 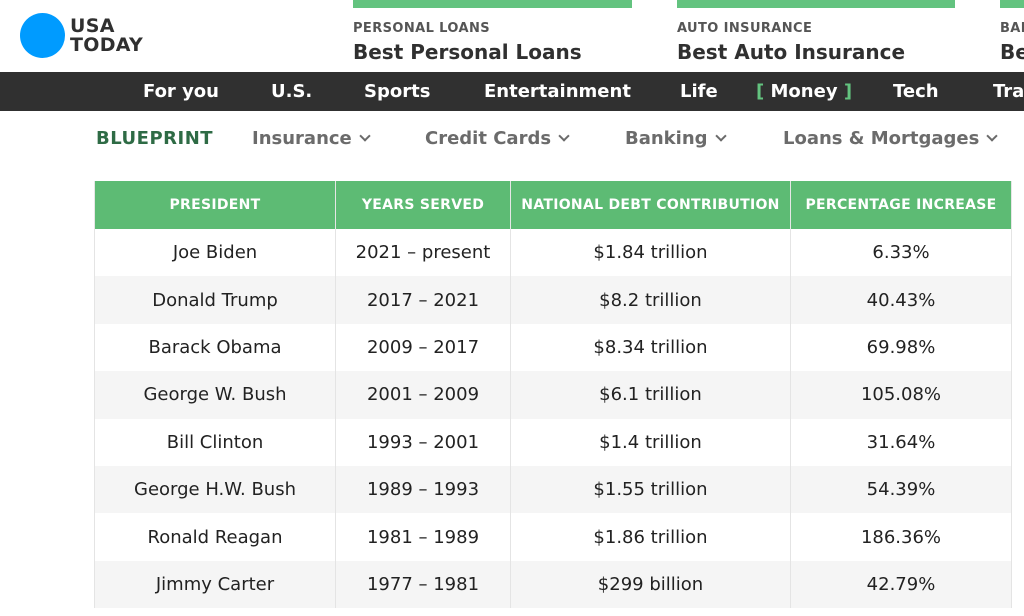 I want to click on nav-item-money: [ Money ], so click(x=804, y=91).